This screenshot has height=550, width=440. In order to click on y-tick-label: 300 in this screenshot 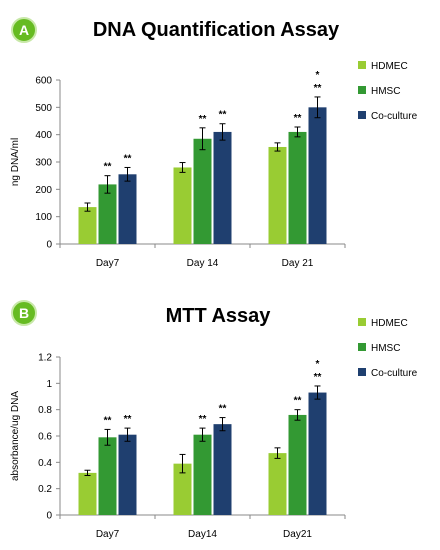, I will do `click(43, 163)`.